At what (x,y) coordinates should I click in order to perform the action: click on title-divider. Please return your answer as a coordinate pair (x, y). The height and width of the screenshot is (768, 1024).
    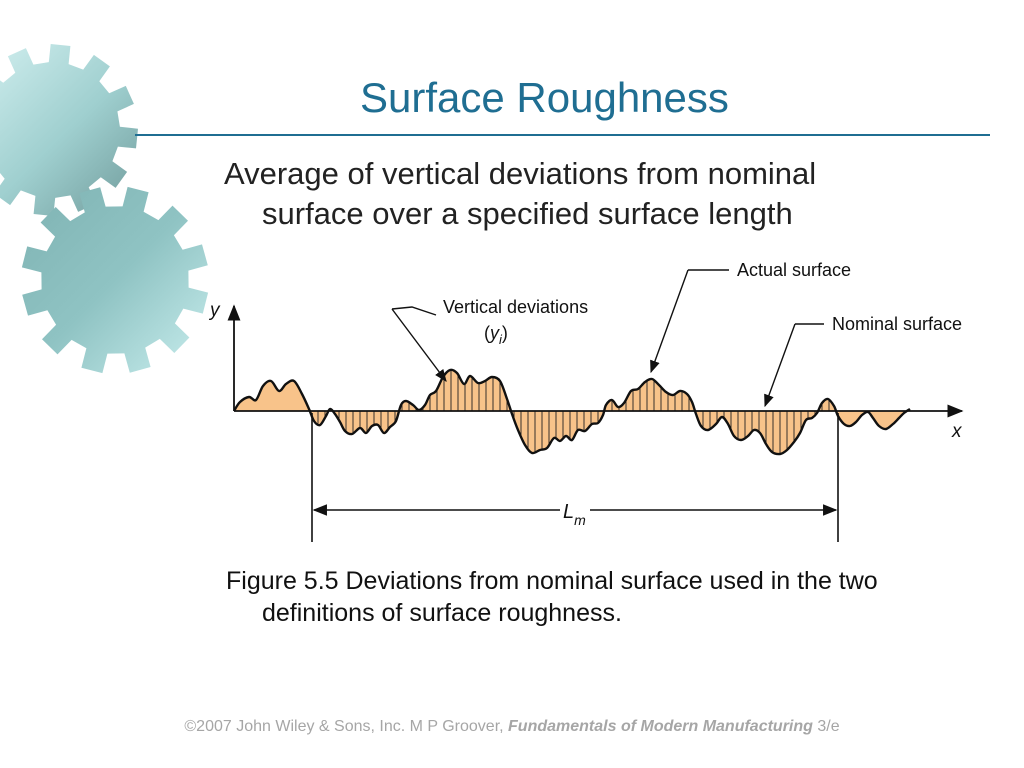
    Looking at the image, I should click on (562, 135).